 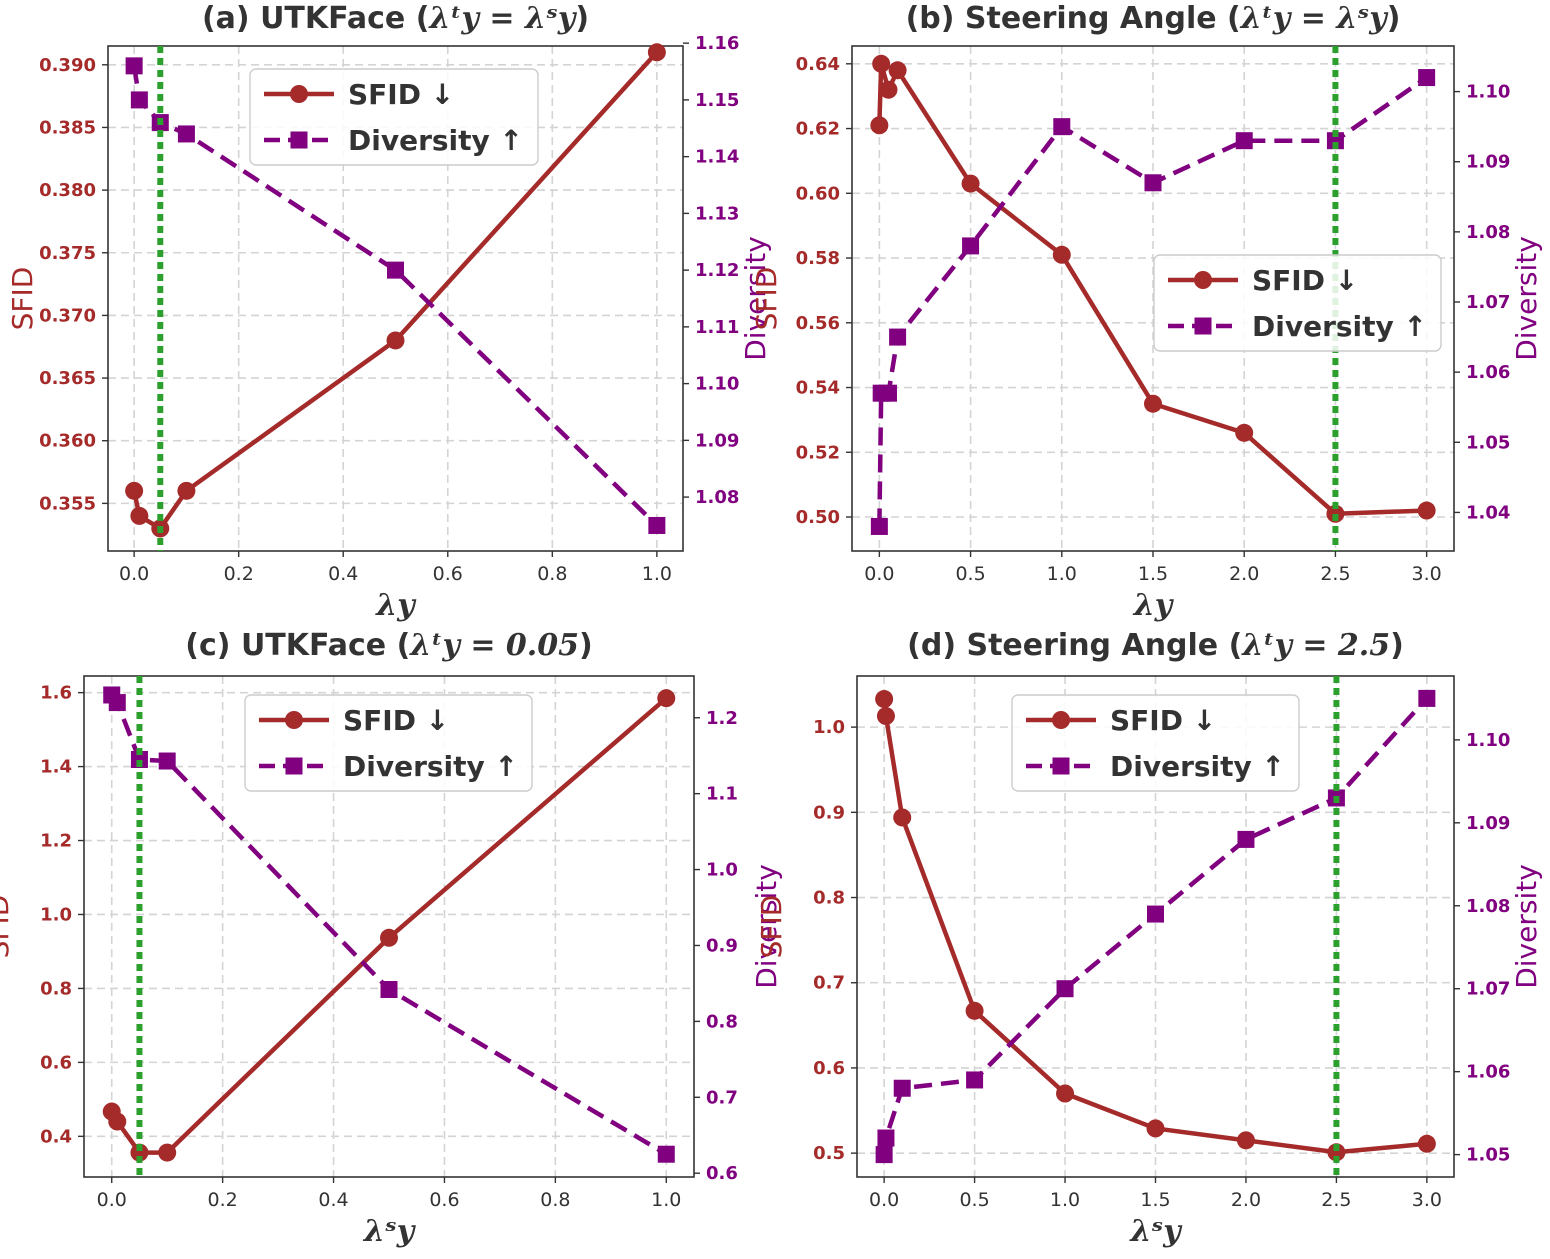 What do you see at coordinates (766, 299) in the screenshot?
I see `y-axis-label: SFID` at bounding box center [766, 299].